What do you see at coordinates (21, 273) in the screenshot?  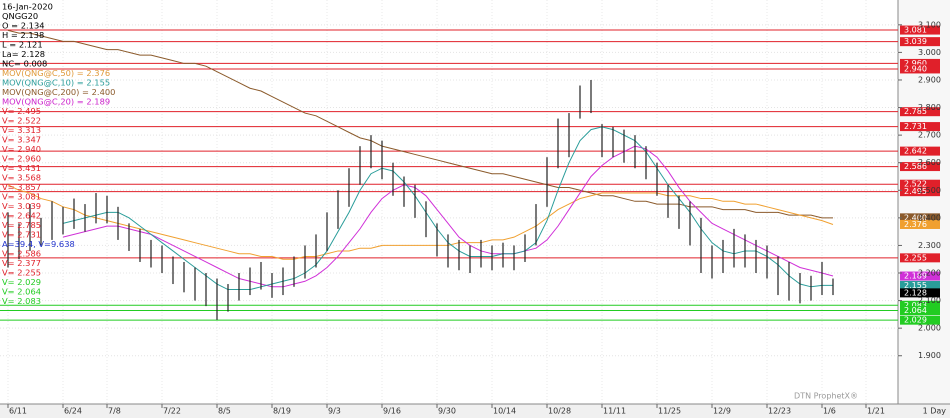 I see `info-line: V= 2.255` at bounding box center [21, 273].